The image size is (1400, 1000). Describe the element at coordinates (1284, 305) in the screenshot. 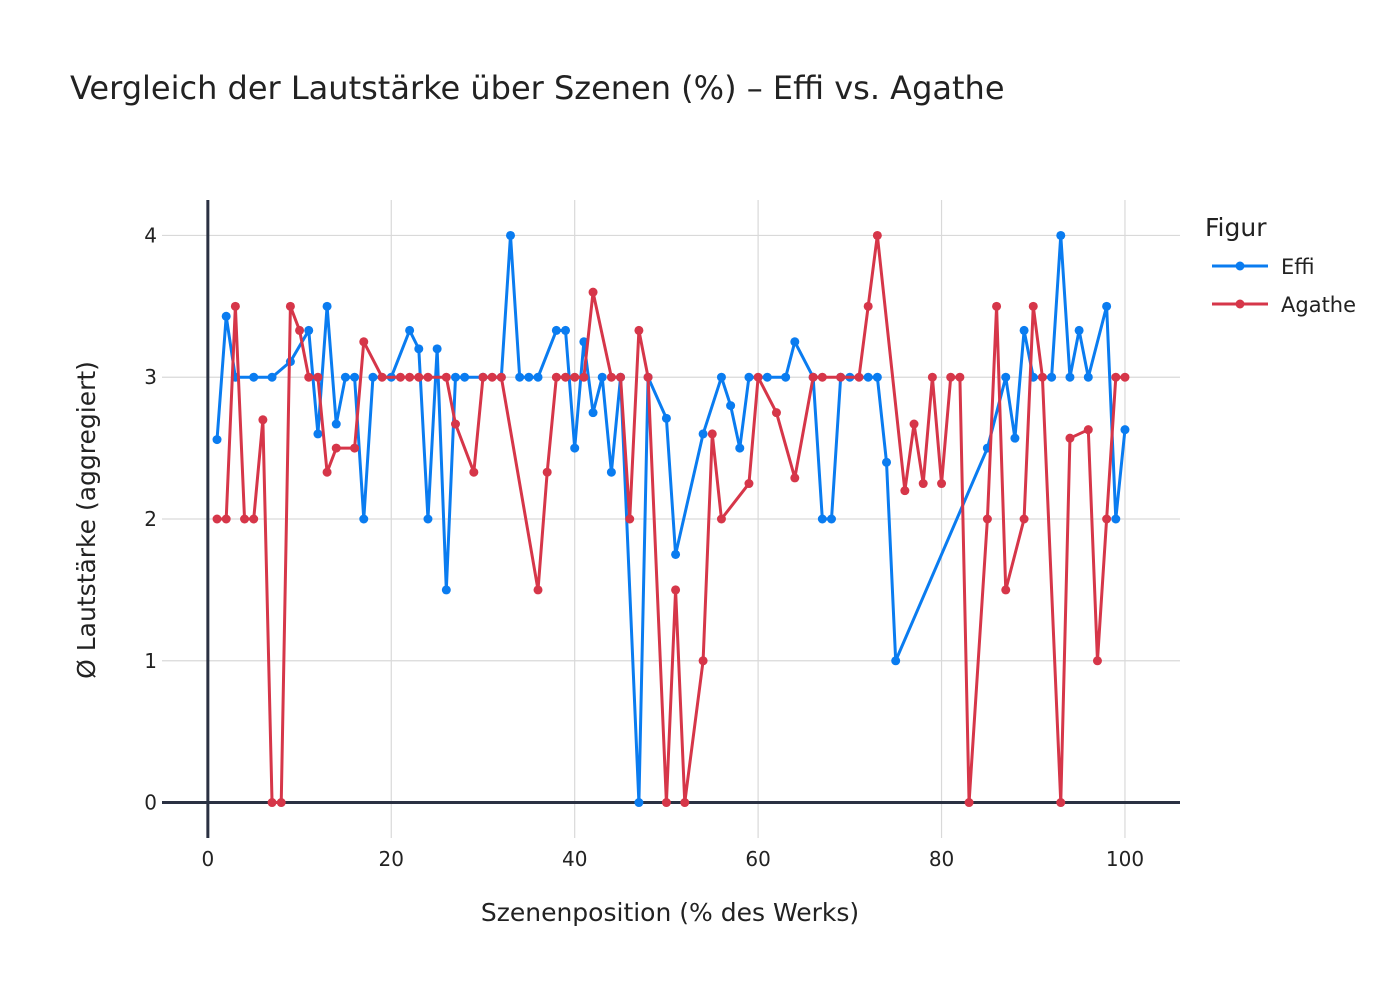

I see `legend-item-agathe: Agathe` at that location.